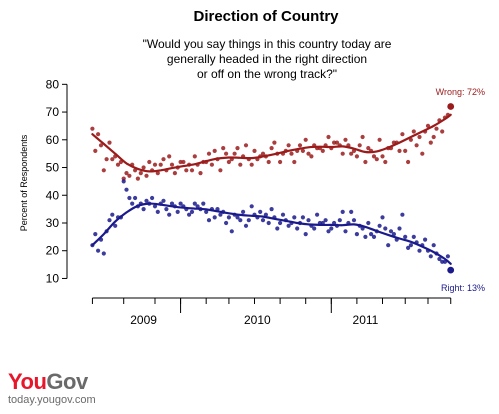  I want to click on chart-subtitle-line-3: or off on the wrong track?", so click(267, 74).